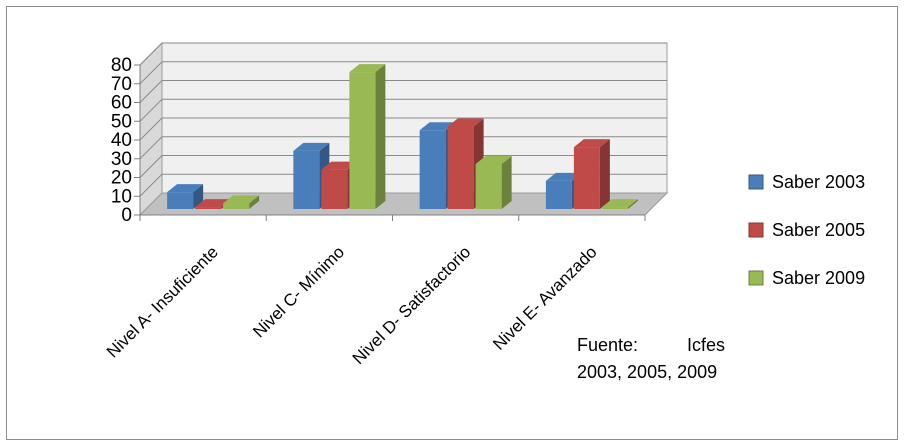  What do you see at coordinates (121, 121) in the screenshot?
I see `y-tick-label: 50` at bounding box center [121, 121].